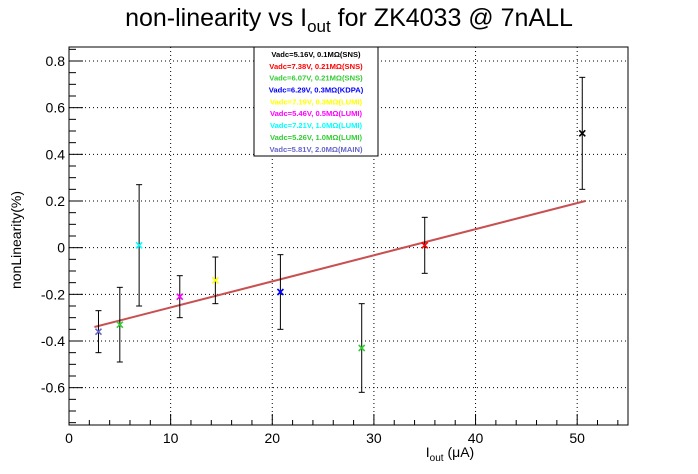  What do you see at coordinates (577, 438) in the screenshot?
I see `x-tick-label: 50` at bounding box center [577, 438].